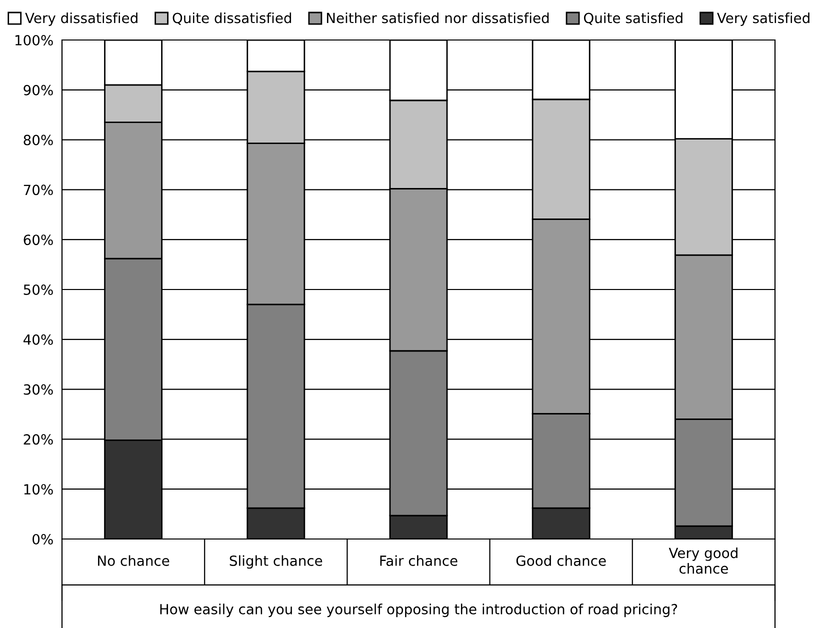 This screenshot has height=628, width=819. Describe the element at coordinates (419, 560) in the screenshot. I see `x-tick-label: Fair chance` at that location.